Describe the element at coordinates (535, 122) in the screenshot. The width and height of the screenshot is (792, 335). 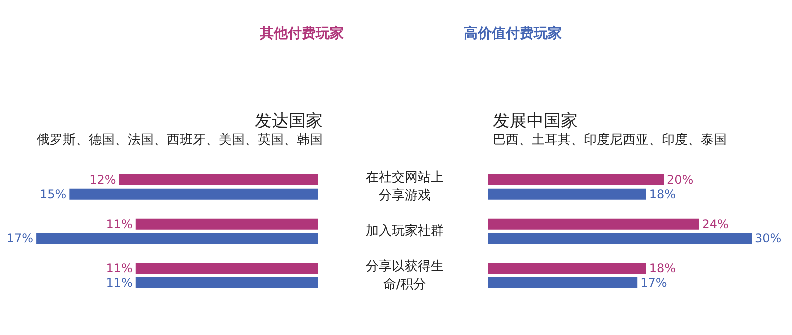
I see `chart-title: 发展中国家` at that location.